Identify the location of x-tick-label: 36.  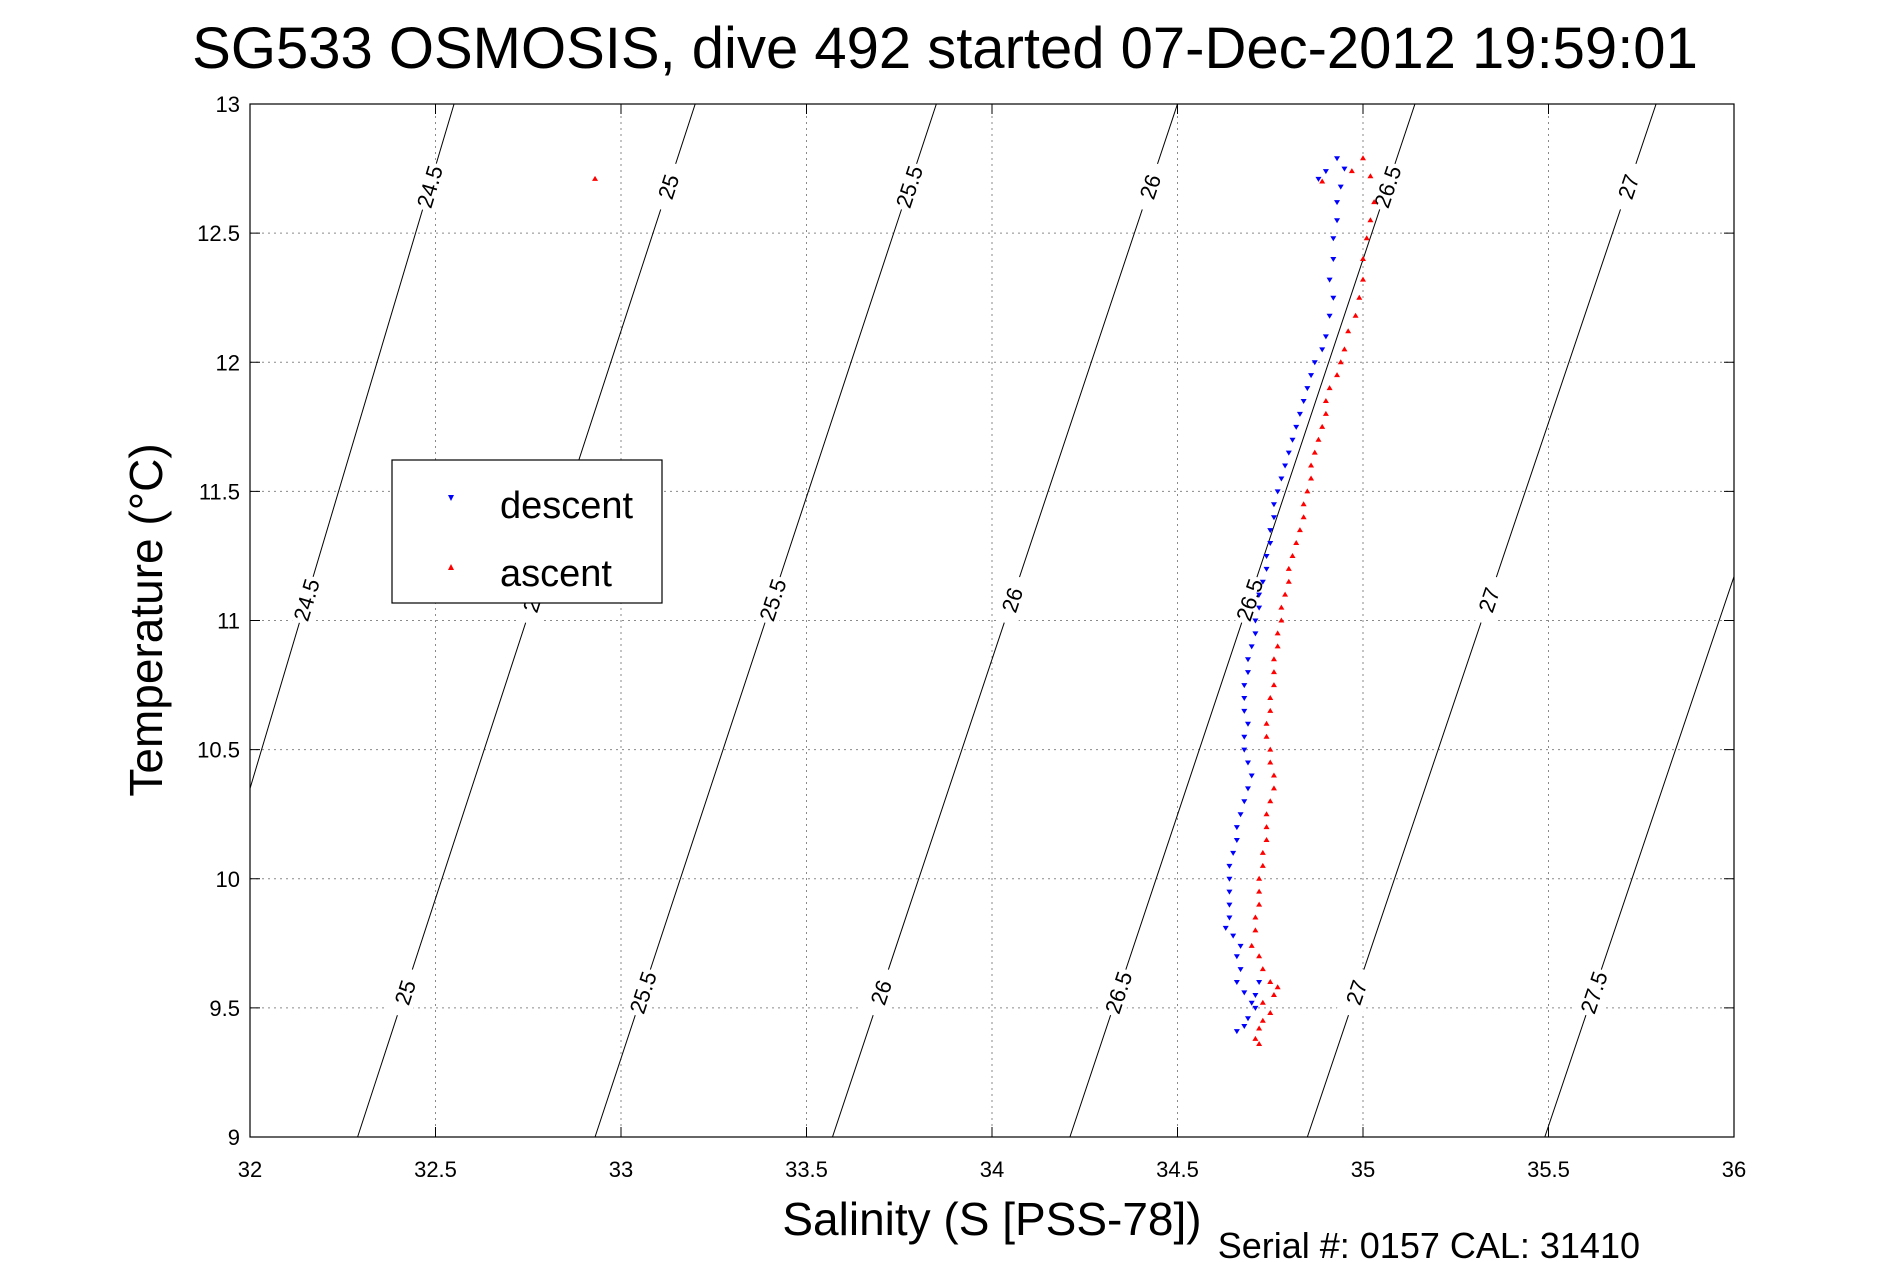
(1734, 1169).